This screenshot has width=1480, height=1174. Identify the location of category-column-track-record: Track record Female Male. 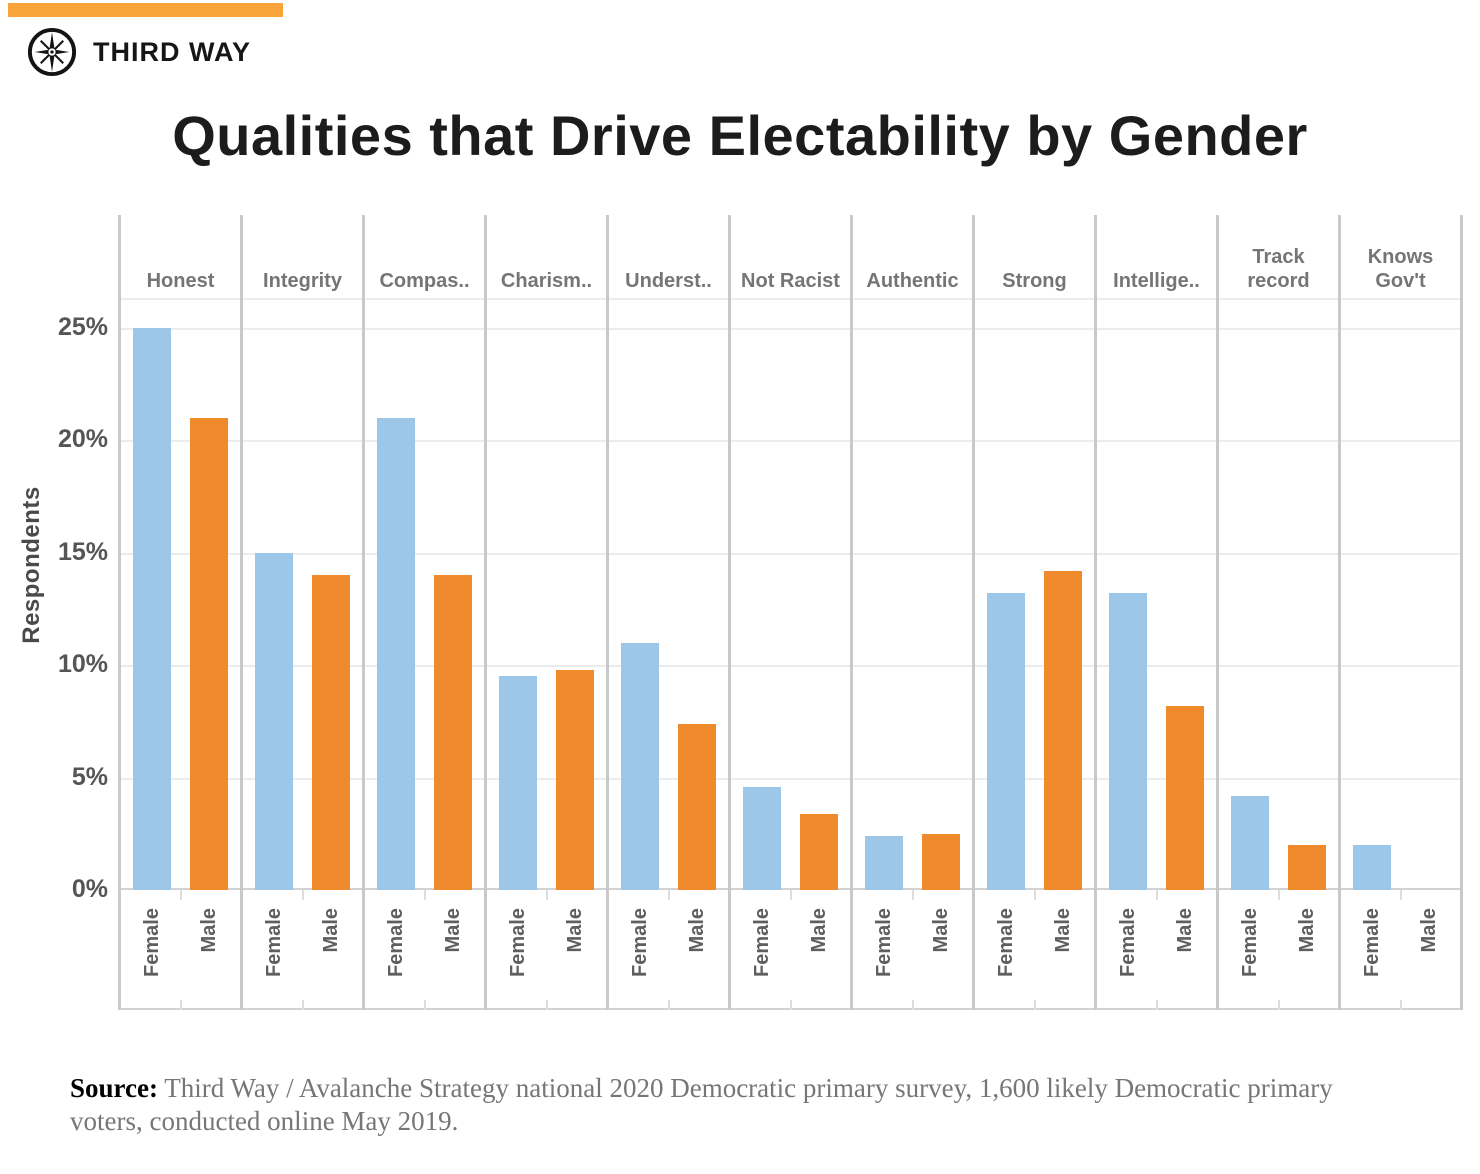
(1280, 612).